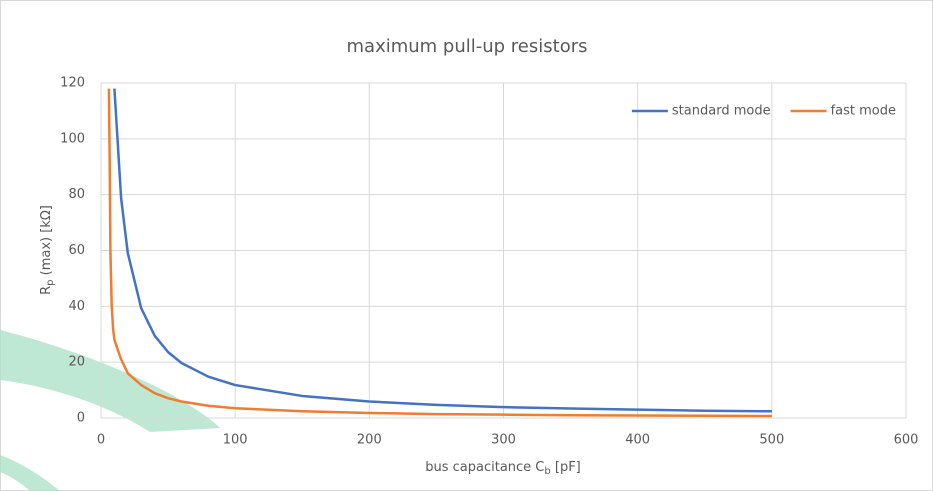 This screenshot has height=491, width=933. What do you see at coordinates (235, 440) in the screenshot?
I see `x-tick-label: 100` at bounding box center [235, 440].